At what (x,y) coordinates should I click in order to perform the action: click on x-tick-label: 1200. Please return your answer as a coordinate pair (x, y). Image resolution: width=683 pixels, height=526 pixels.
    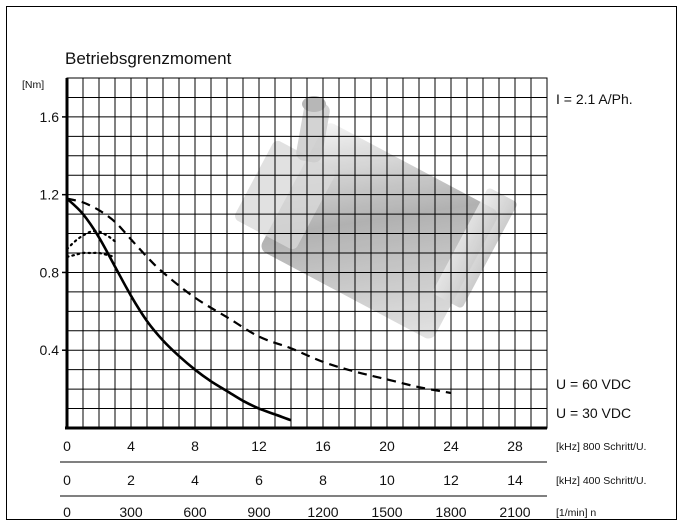
    Looking at the image, I should click on (322, 512).